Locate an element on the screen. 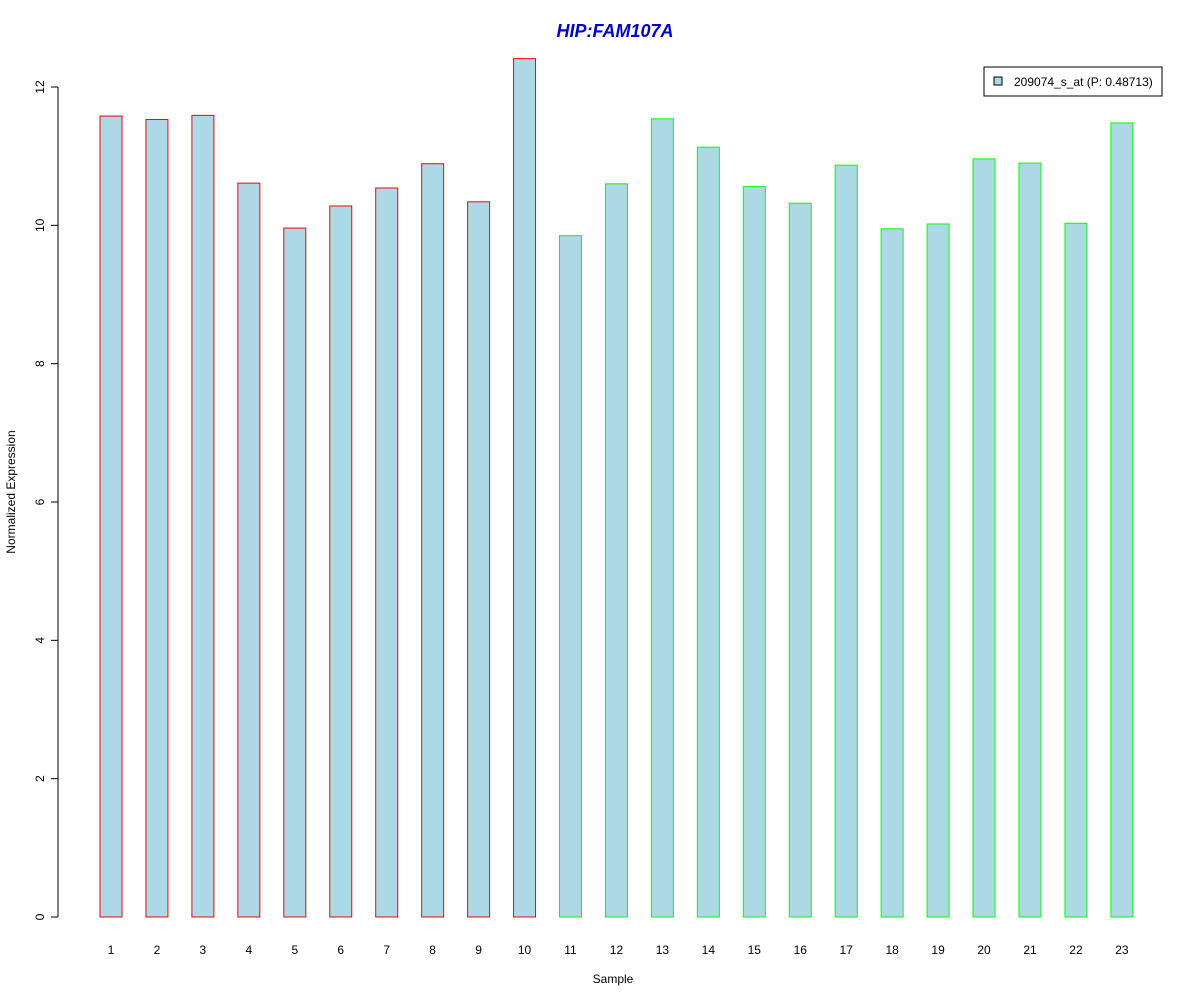 The image size is (1200, 1000). x-tick-label: 20 is located at coordinates (984, 950).